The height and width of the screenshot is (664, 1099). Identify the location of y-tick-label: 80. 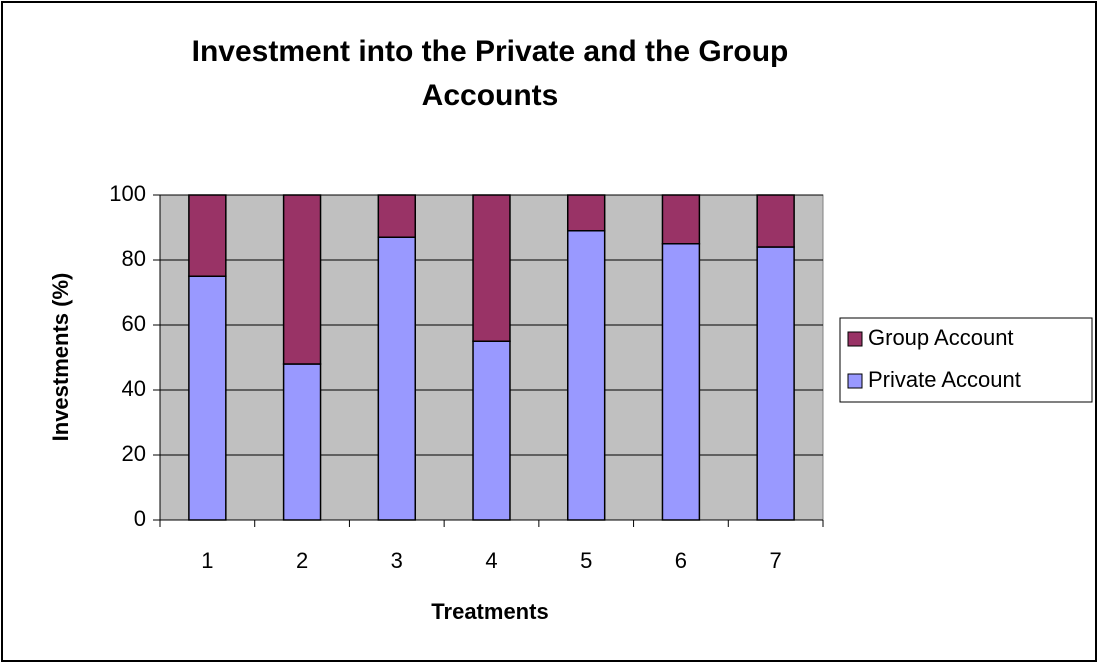
(134, 258).